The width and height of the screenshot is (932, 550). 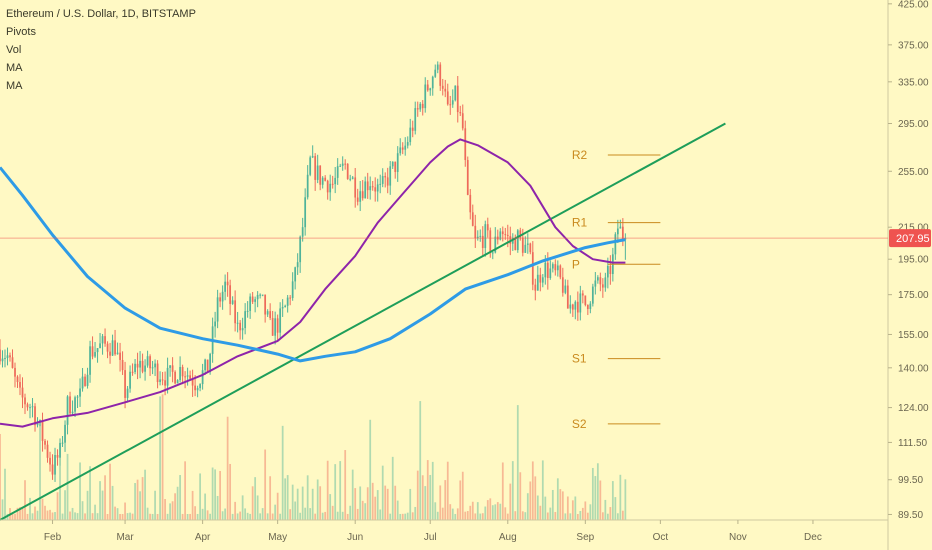 What do you see at coordinates (465, 238) in the screenshot?
I see `current-price-marker: 207.95` at bounding box center [465, 238].